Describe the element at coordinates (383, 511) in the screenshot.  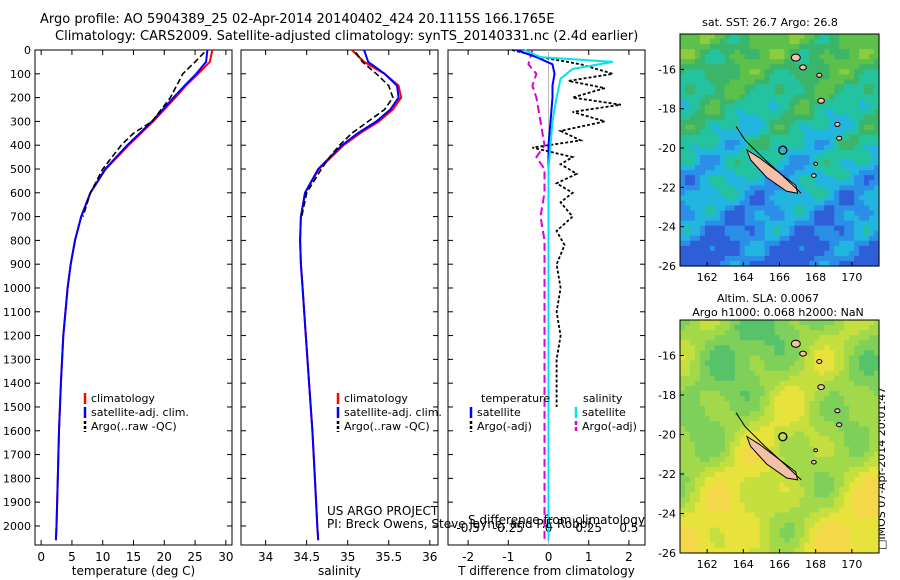
I see `credits-project: US ARGO PROJECT` at that location.